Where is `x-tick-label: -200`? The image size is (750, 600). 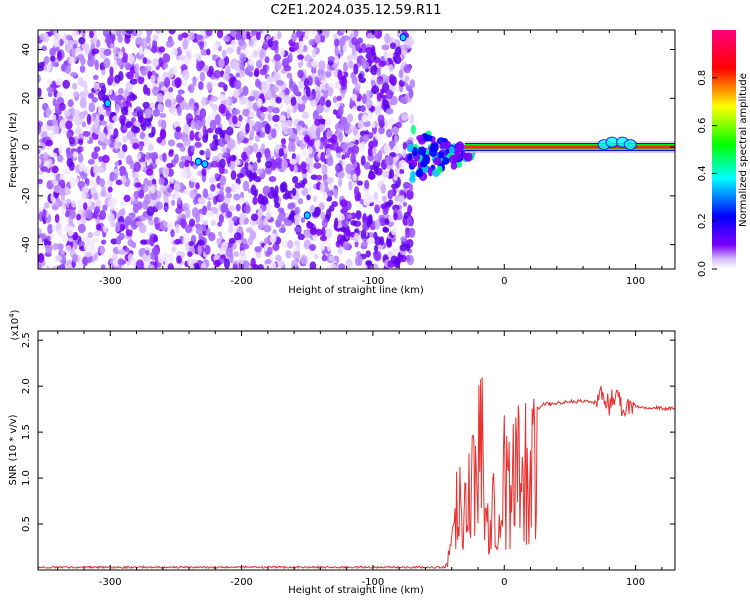
x-tick-label: -200 is located at coordinates (241, 281).